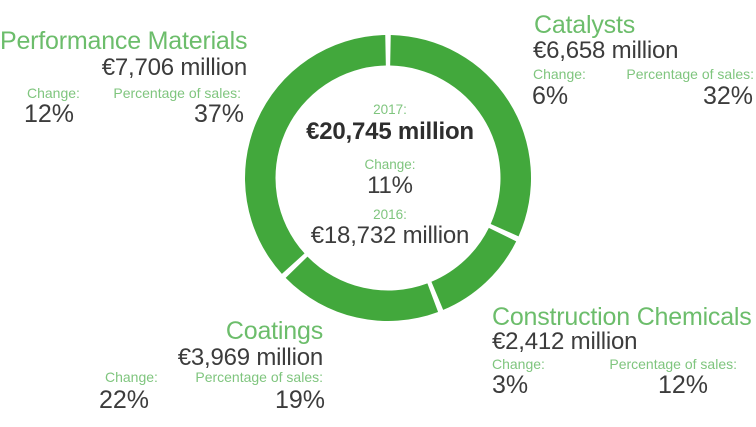 The width and height of the screenshot is (756, 427). What do you see at coordinates (565, 341) in the screenshot?
I see `segment-sales-construction-chemicals: €2,412 million` at bounding box center [565, 341].